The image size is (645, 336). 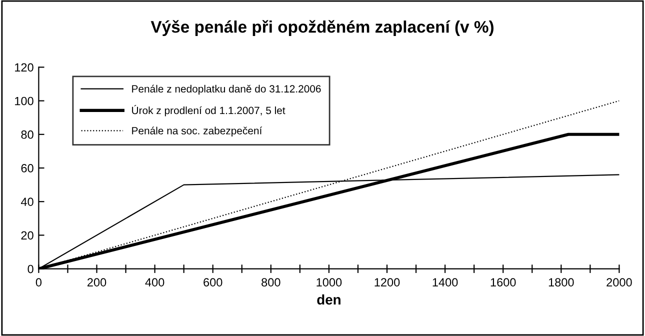 I want to click on y-tick-label: 80, so click(x=27, y=134).